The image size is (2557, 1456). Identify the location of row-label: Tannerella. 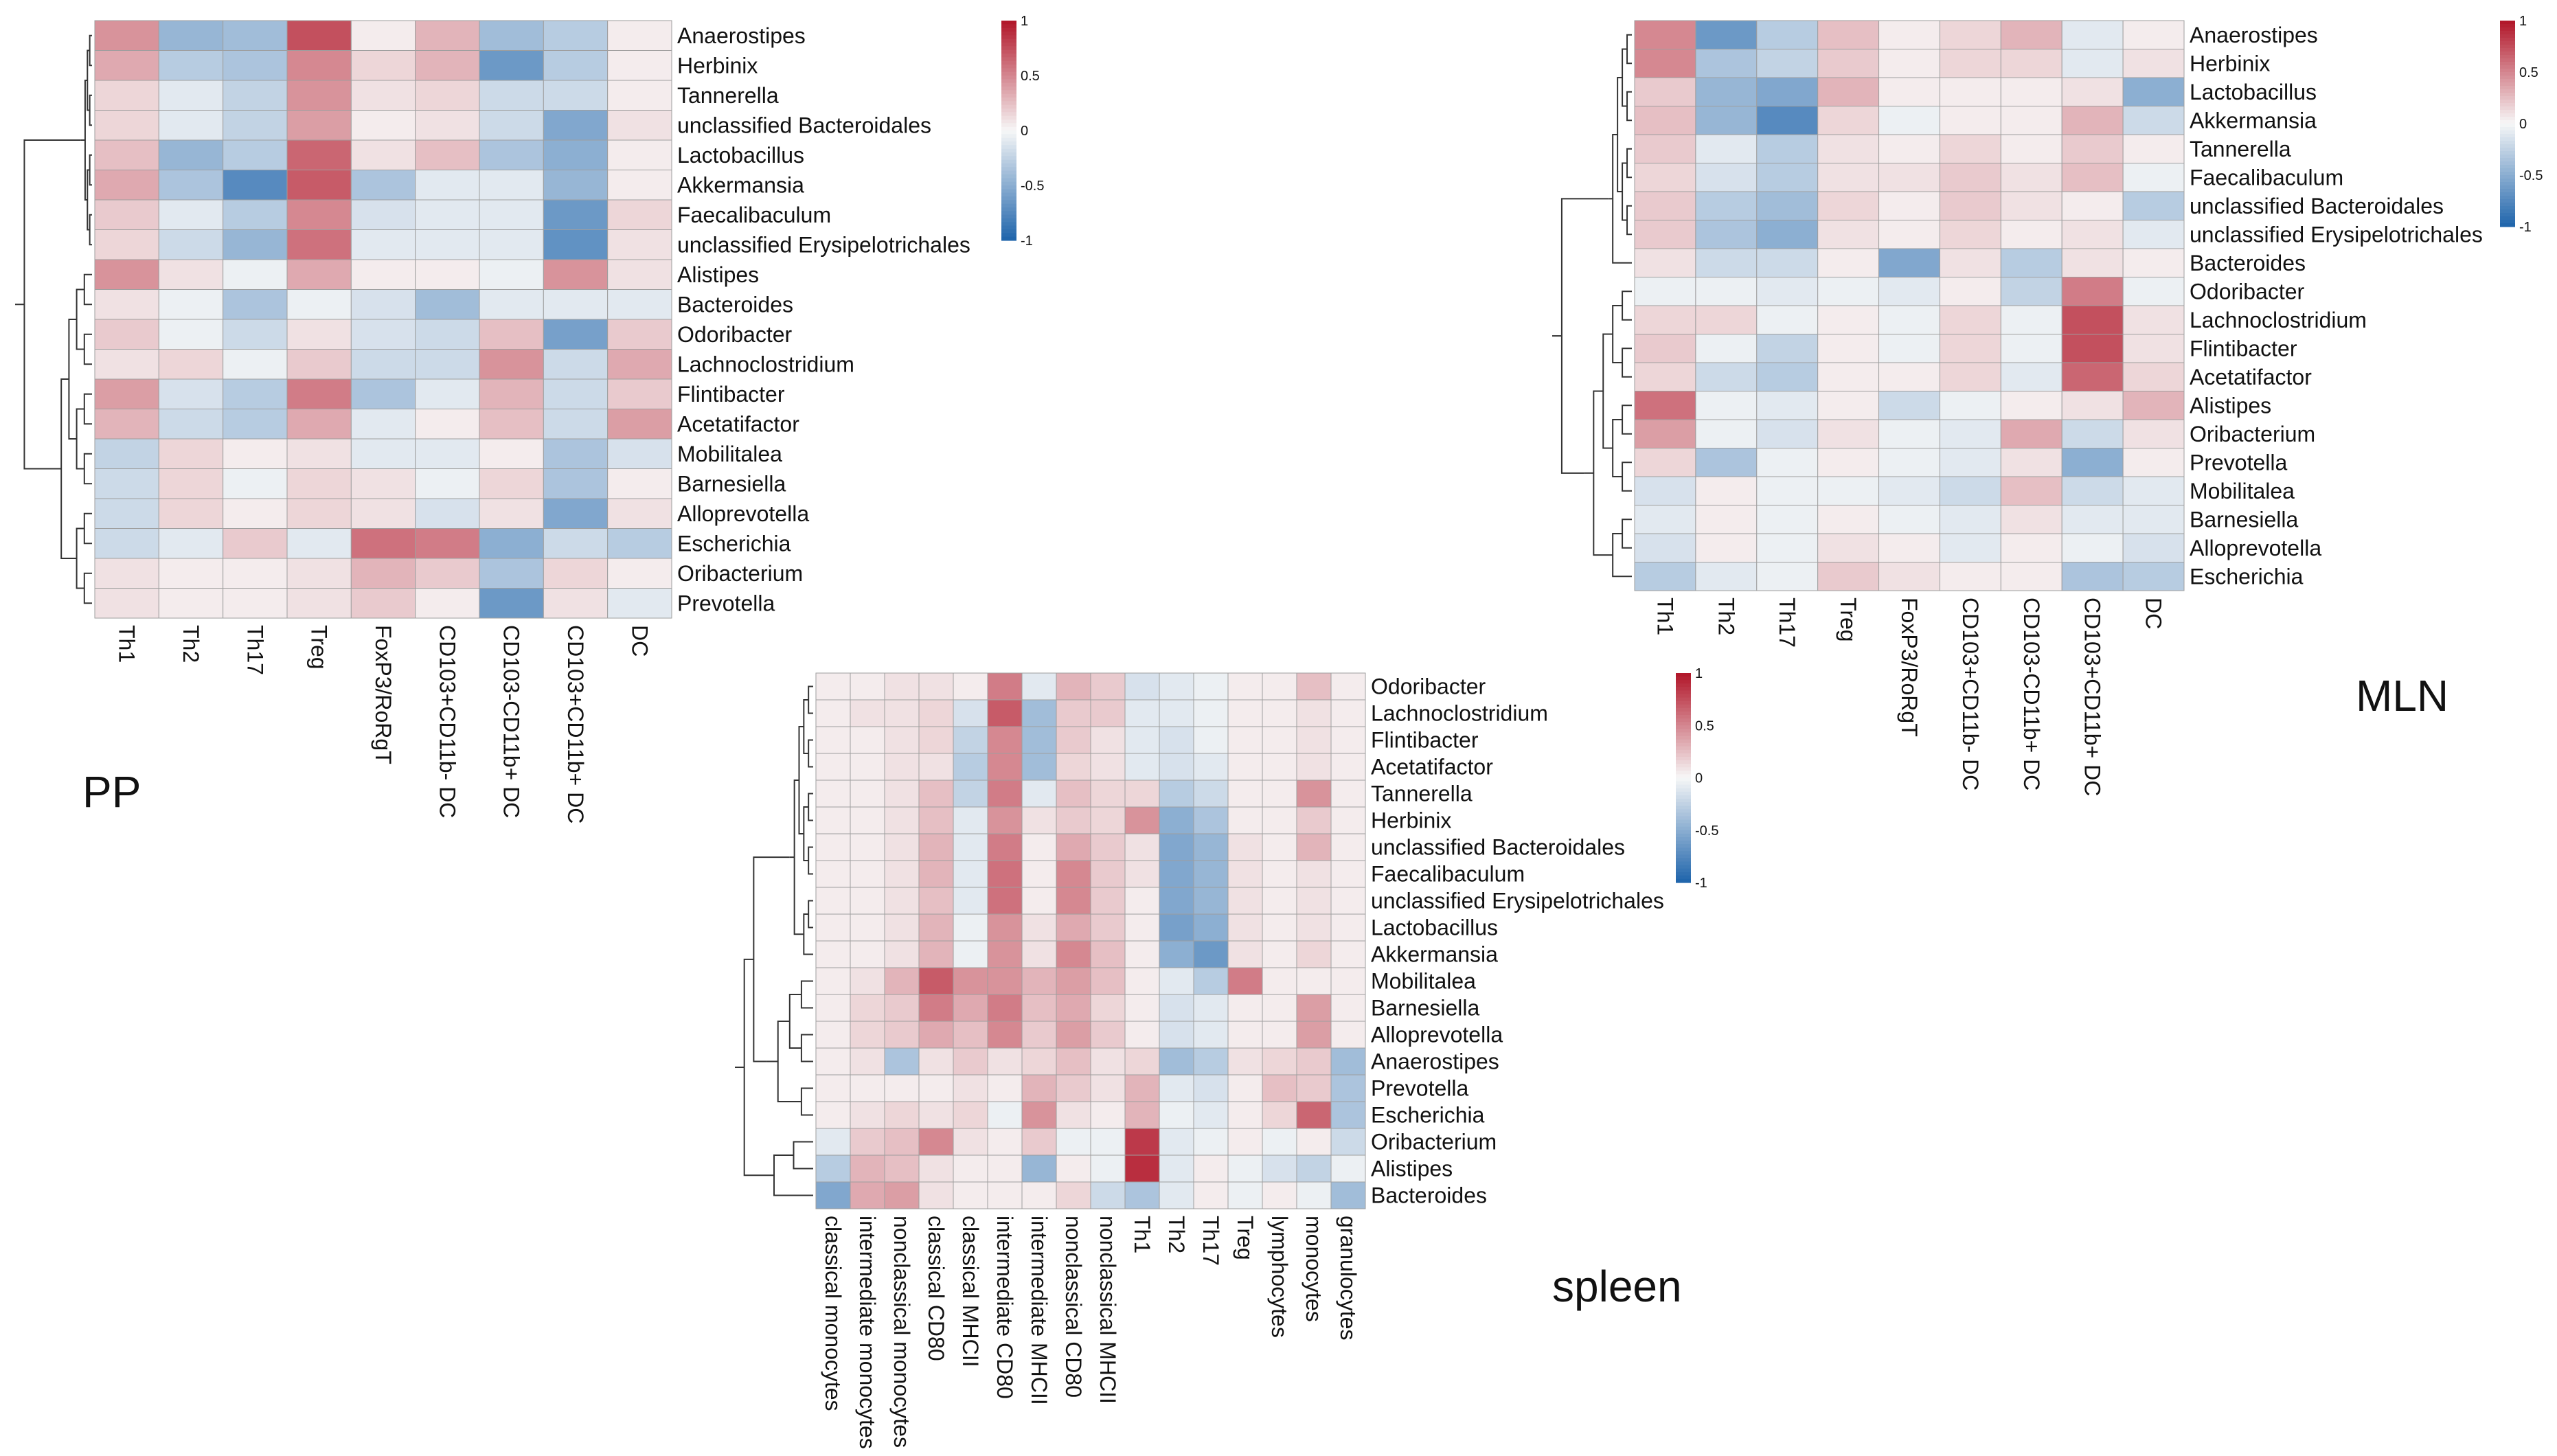
(1422, 794).